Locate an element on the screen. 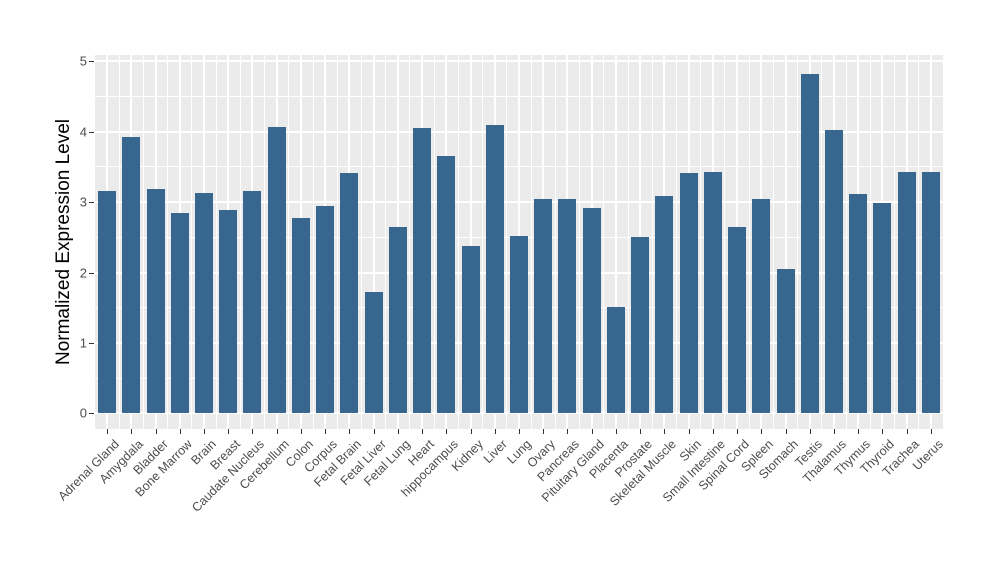 Image resolution: width=1000 pixels, height=580 pixels. bar-spinal-cord is located at coordinates (737, 320).